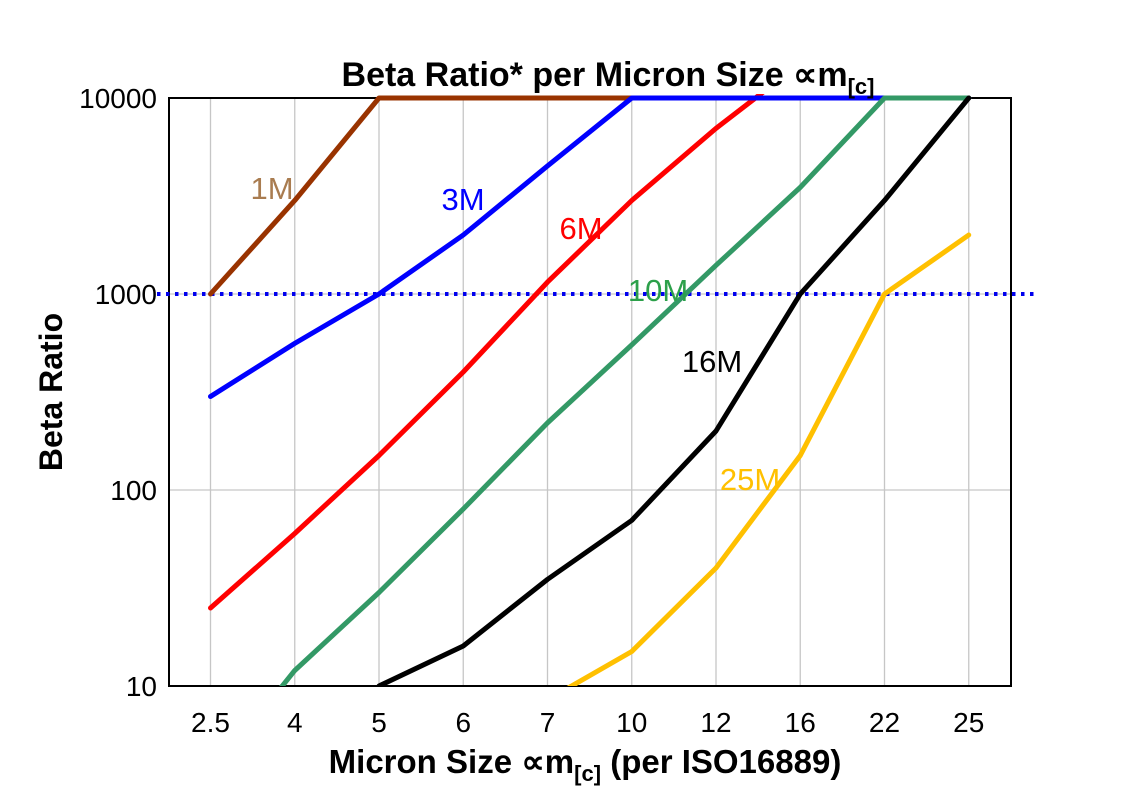 Image resolution: width=1124 pixels, height=804 pixels. Describe the element at coordinates (463, 722) in the screenshot. I see `x-tick-6: 6` at that location.